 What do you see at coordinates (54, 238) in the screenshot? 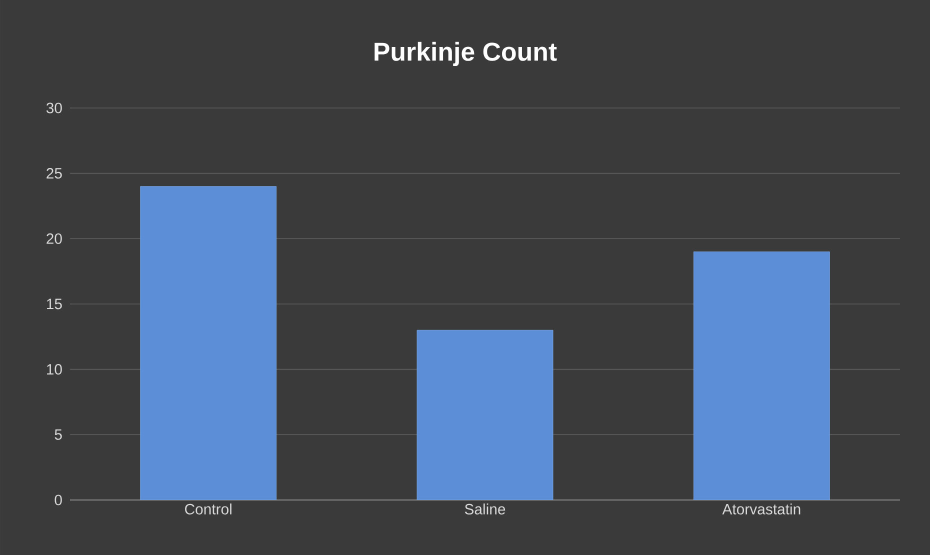
I see `y-tick-label: 20` at bounding box center [54, 238].